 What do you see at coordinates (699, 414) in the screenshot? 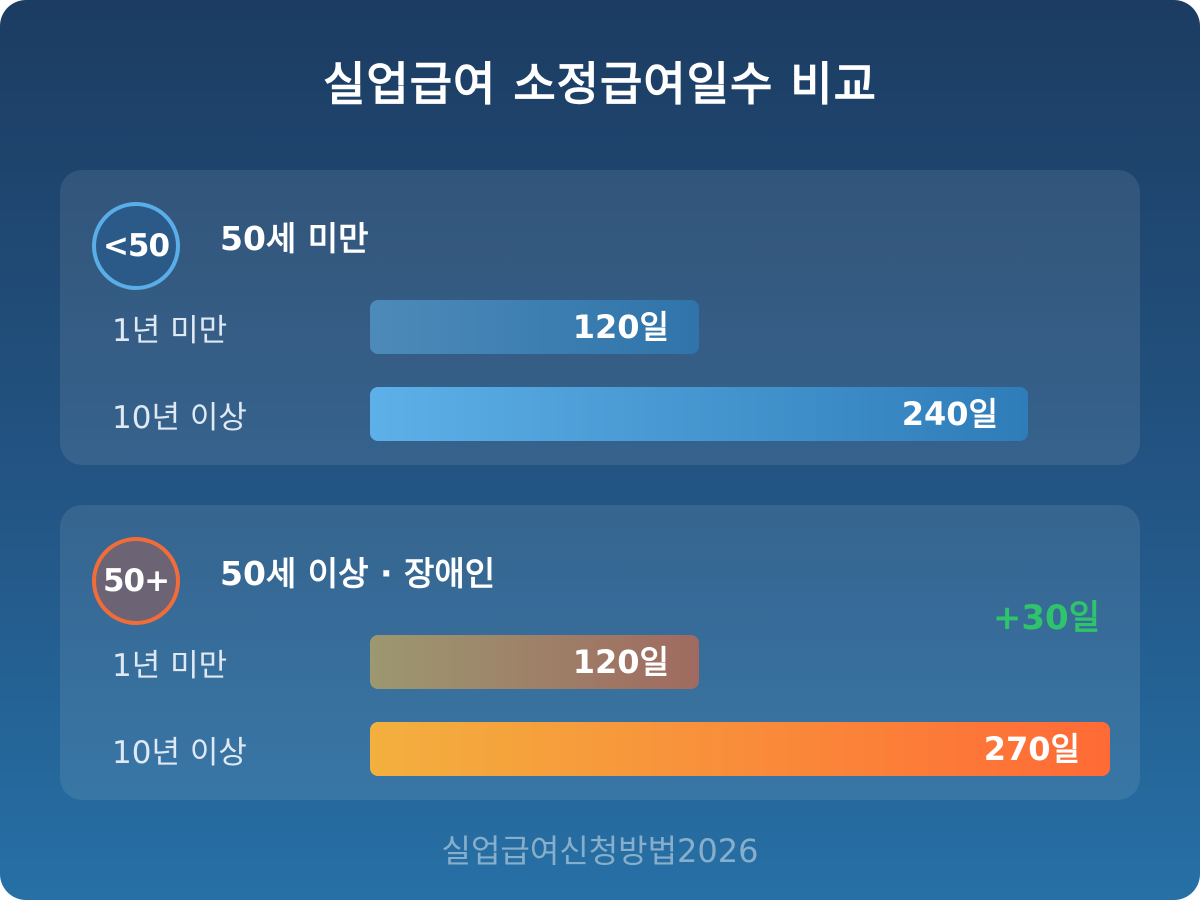
I see `bar-under-50-10-years-plus: 240일` at bounding box center [699, 414].